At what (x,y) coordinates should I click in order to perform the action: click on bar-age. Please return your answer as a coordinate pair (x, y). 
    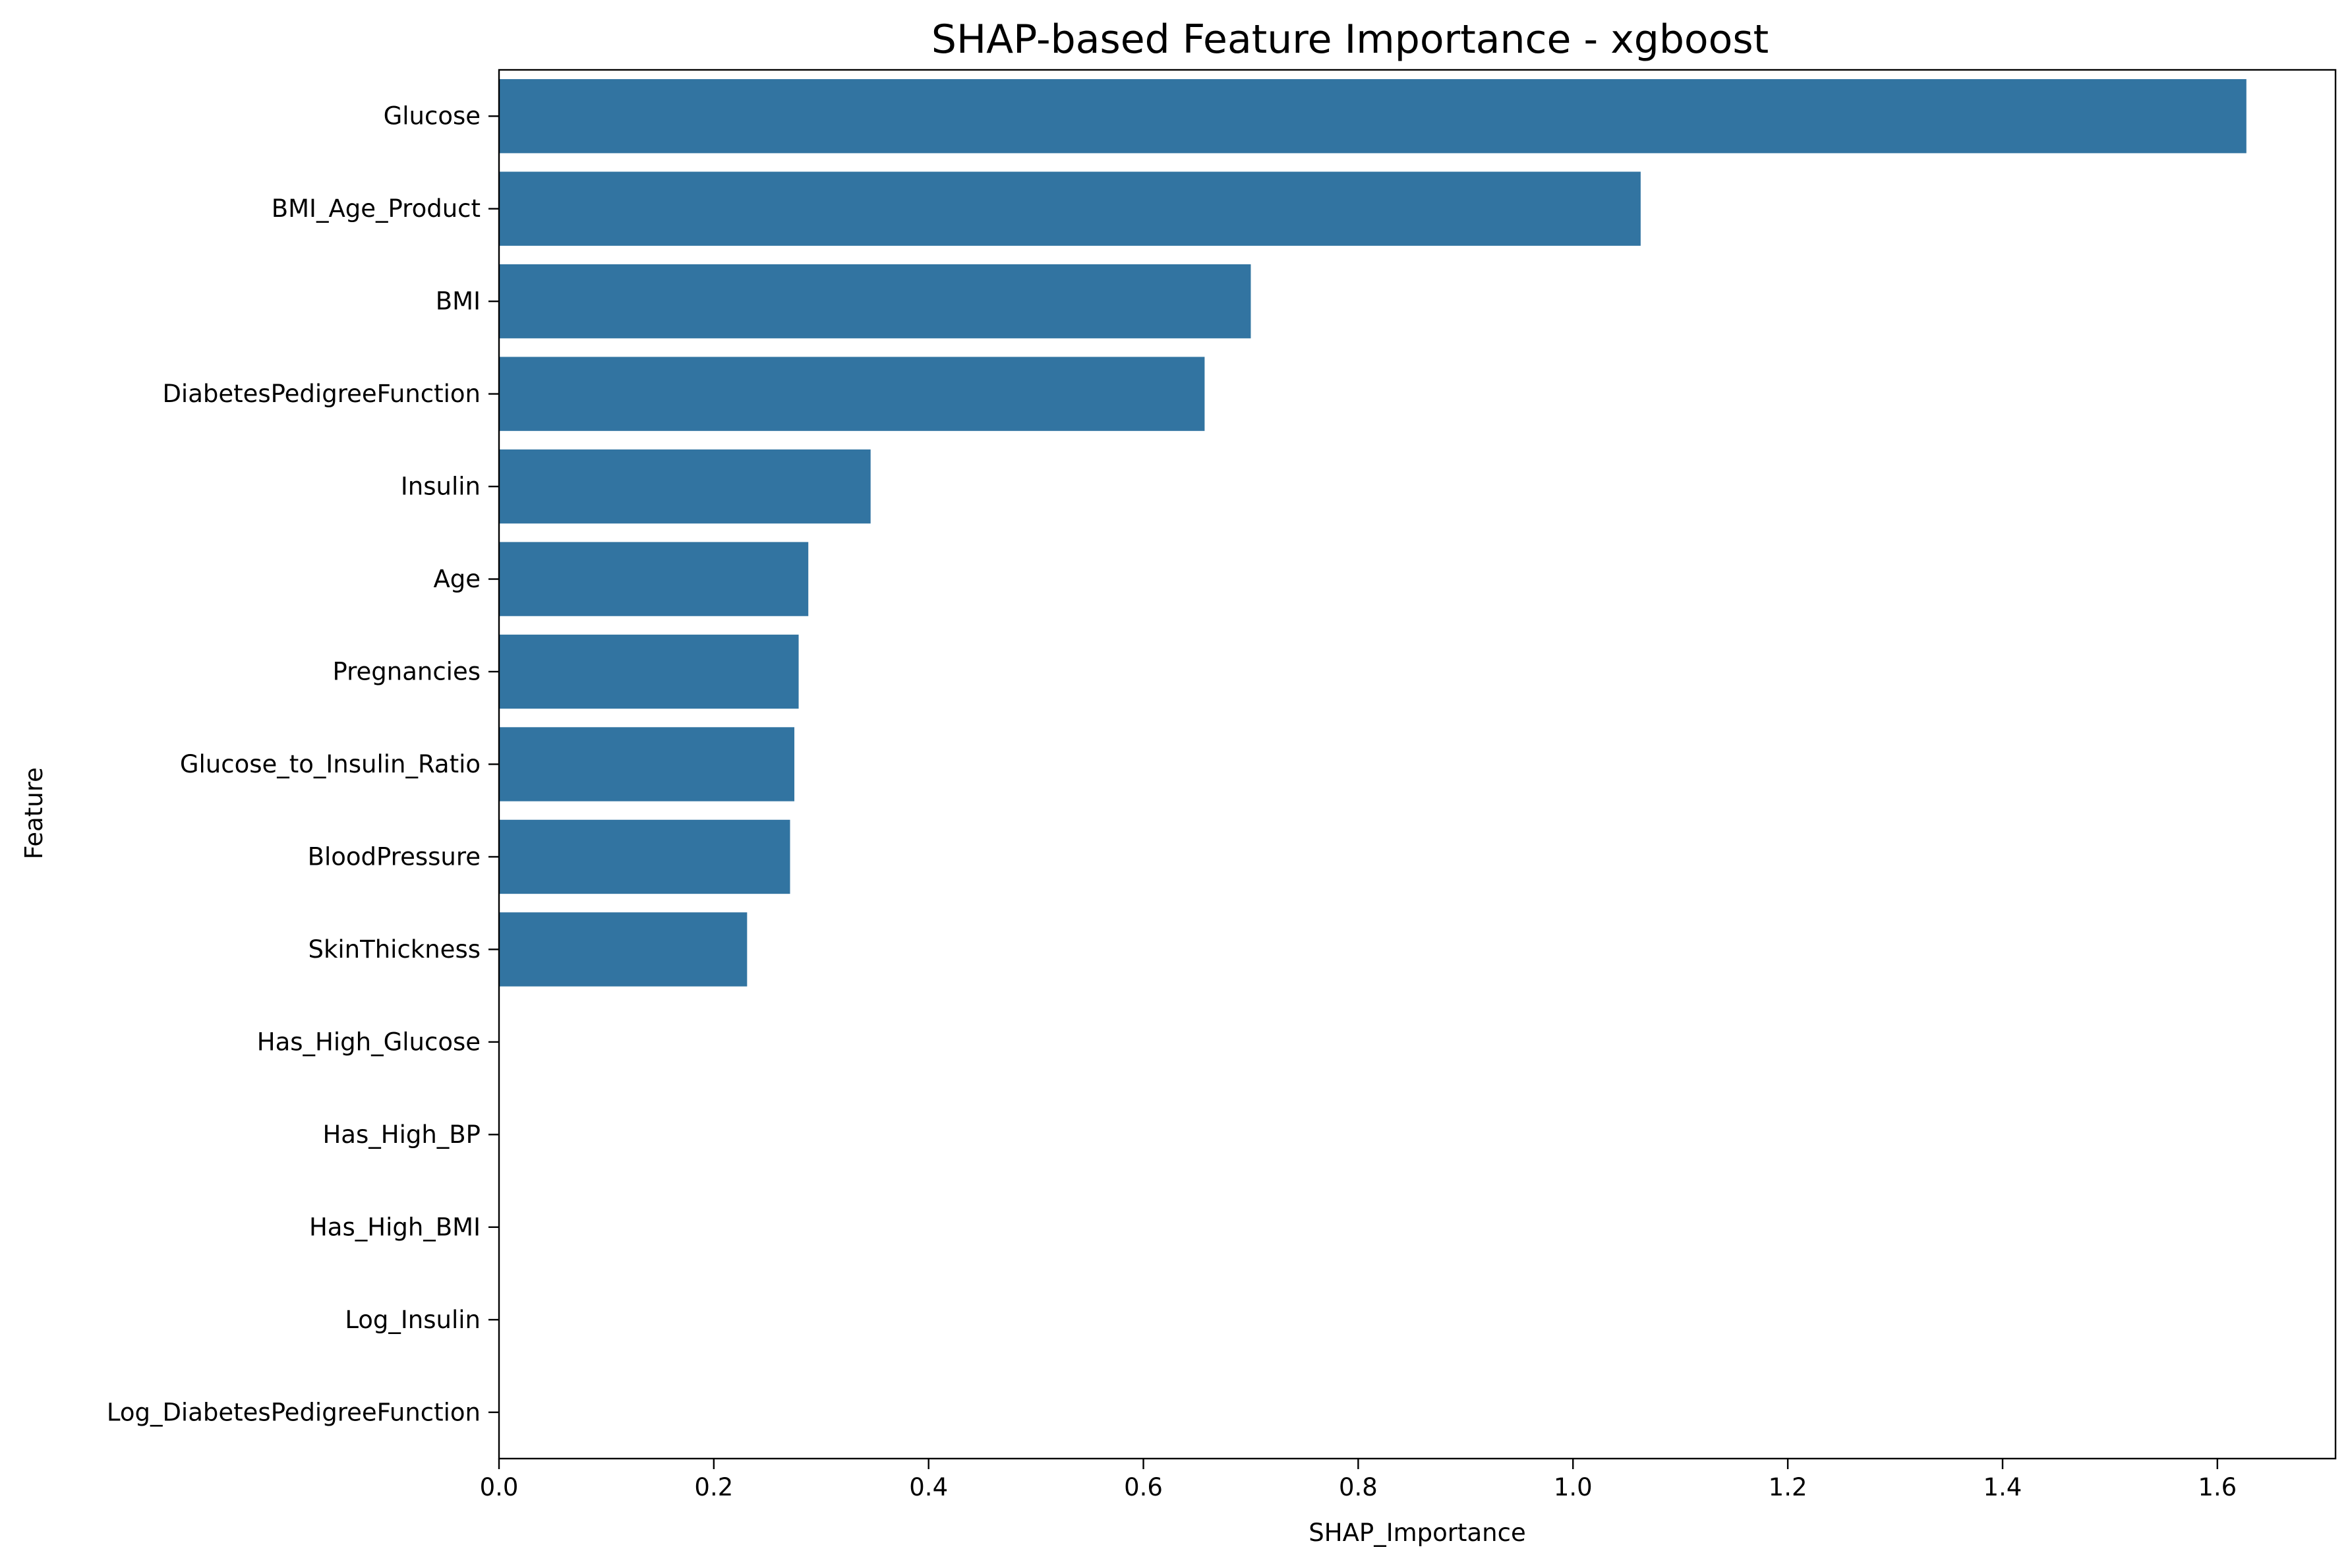
    Looking at the image, I should click on (654, 579).